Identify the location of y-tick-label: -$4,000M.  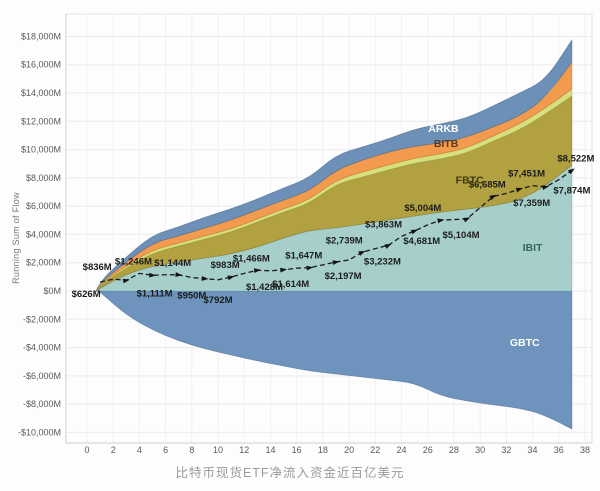
(42, 348).